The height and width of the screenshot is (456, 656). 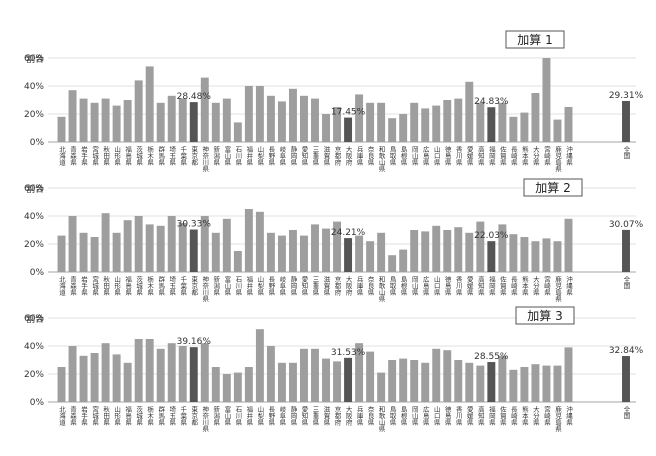 What do you see at coordinates (392, 130) in the screenshot?
I see `bar-鳥取県` at bounding box center [392, 130].